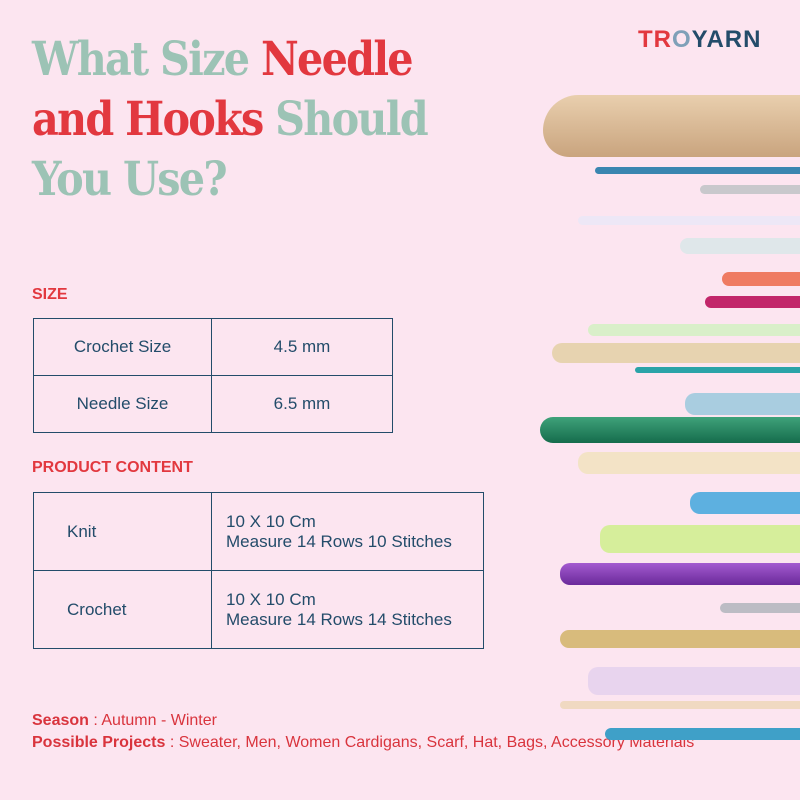 This screenshot has width=800, height=800. I want to click on title-text: What Size, so click(147, 59).